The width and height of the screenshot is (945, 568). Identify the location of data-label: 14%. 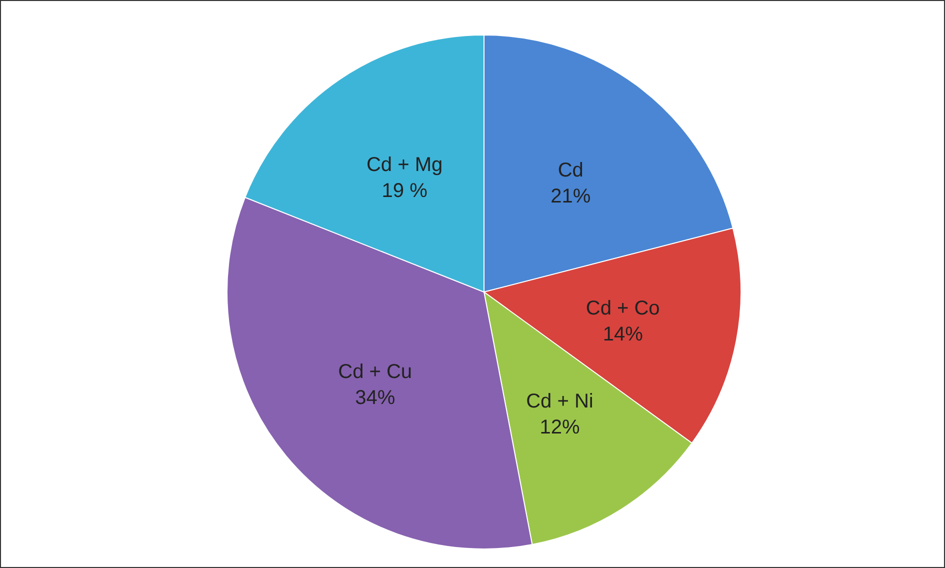
(623, 334).